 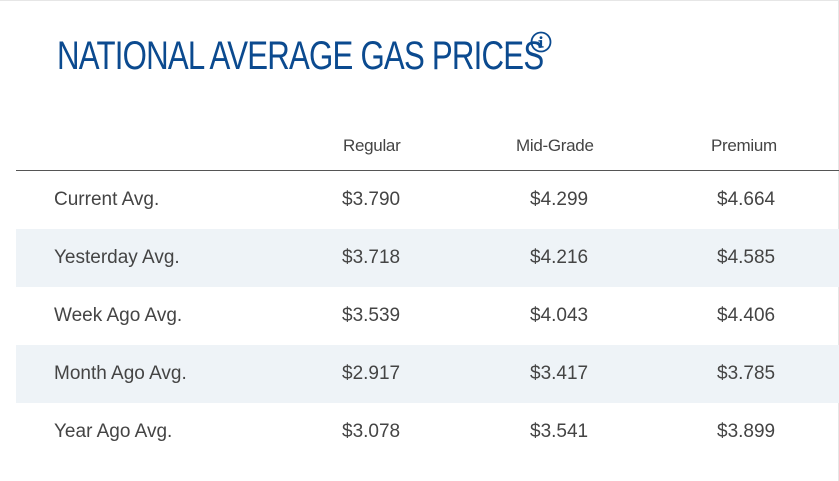 I want to click on table-row: Current Avg. $3.790 $4.299 $4.664, so click(x=427, y=200).